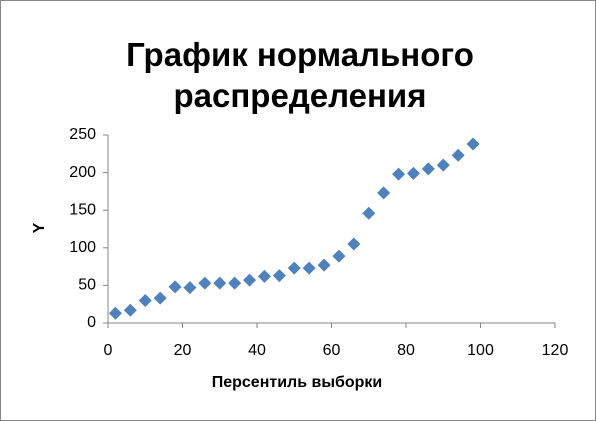  I want to click on x-tick-label: 120, so click(555, 350).